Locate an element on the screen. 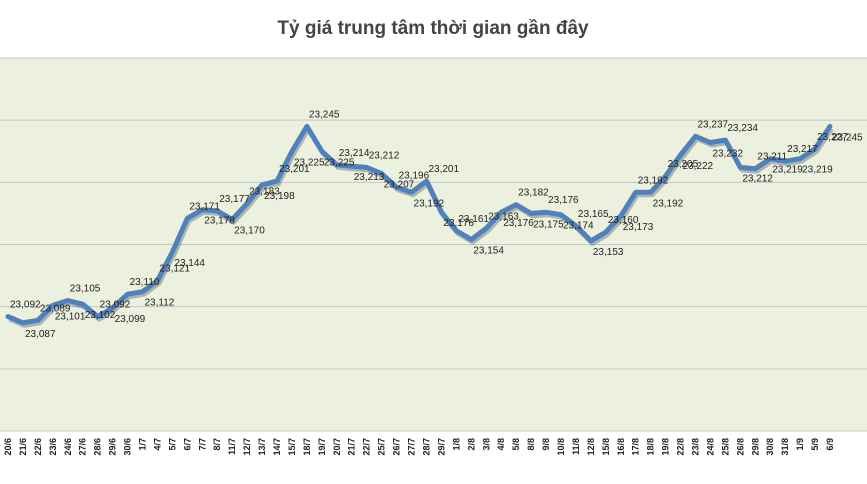 This screenshot has height=484, width=867. x-tick-label: 29/6 is located at coordinates (113, 447).